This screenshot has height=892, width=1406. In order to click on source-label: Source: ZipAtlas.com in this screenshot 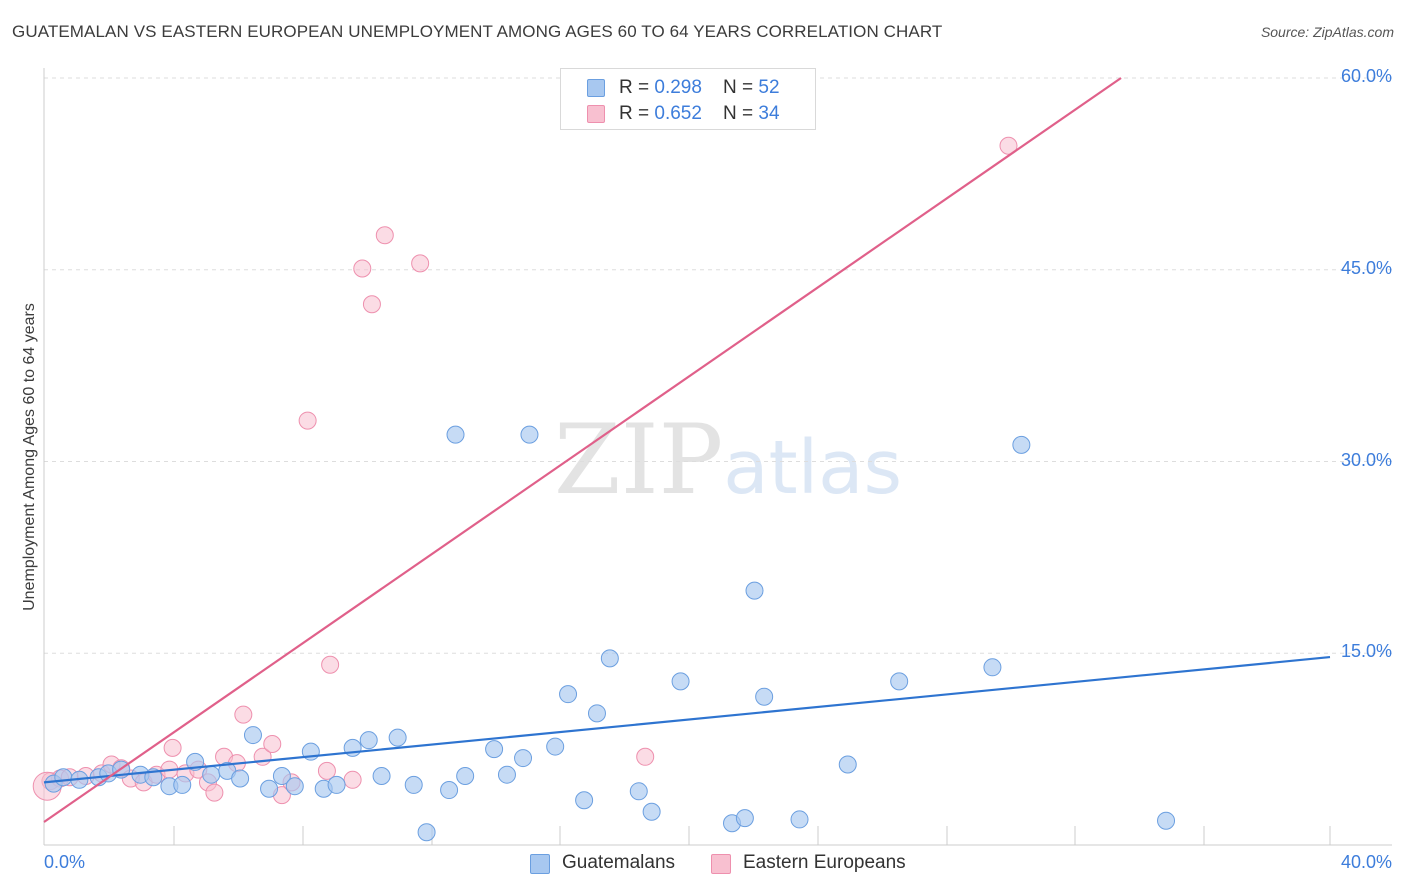, I will do `click(1327, 32)`.